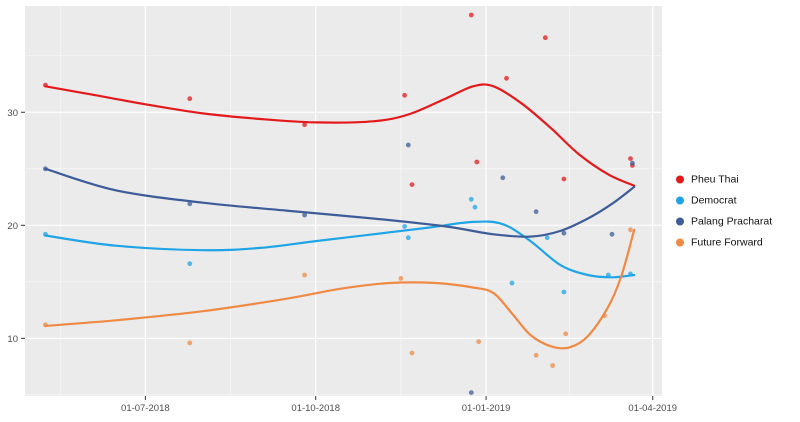 This screenshot has width=800, height=422. Describe the element at coordinates (340, 202) in the screenshot. I see `trend-line-palang-pracharat` at that location.